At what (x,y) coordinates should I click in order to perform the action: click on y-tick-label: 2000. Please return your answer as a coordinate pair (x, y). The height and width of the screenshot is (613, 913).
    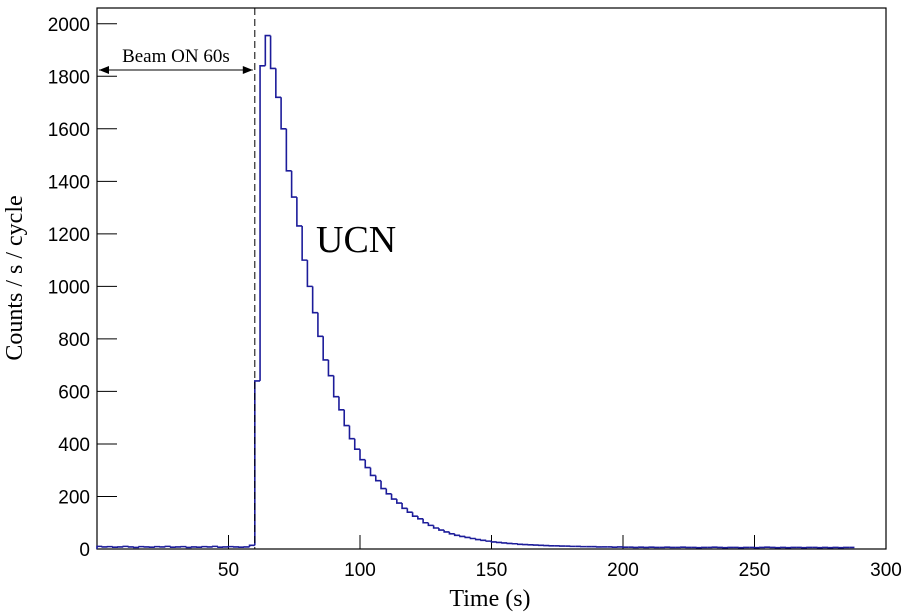
    Looking at the image, I should click on (69, 25).